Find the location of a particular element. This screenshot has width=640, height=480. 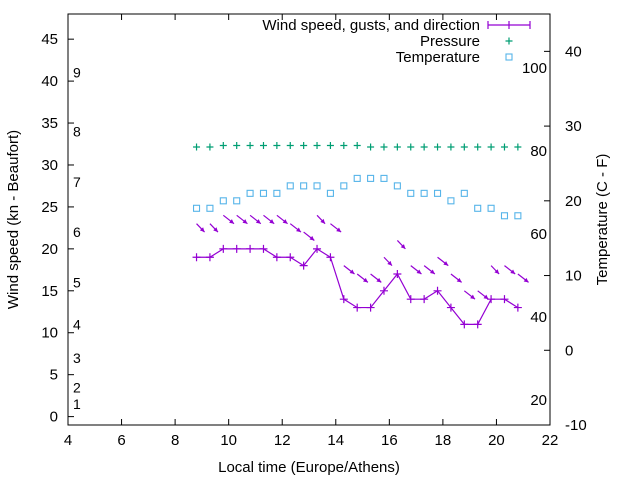

fahrenheit-label: 20 is located at coordinates (538, 400).